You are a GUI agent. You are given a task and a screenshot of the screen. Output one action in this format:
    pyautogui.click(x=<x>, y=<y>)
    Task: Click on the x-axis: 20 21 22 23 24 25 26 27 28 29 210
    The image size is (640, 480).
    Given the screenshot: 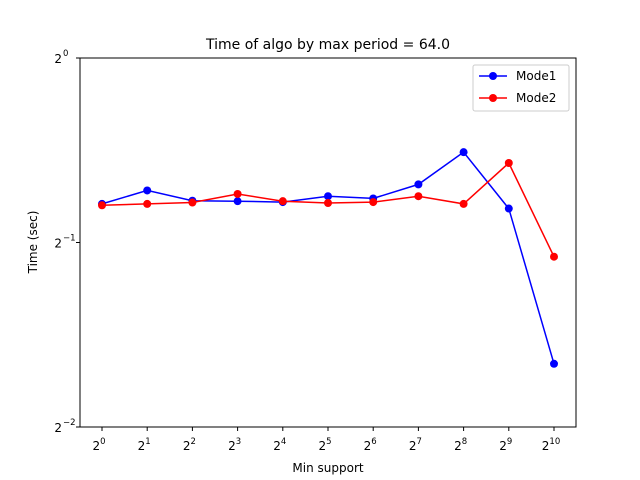 What is the action you would take?
    pyautogui.click(x=326, y=440)
    